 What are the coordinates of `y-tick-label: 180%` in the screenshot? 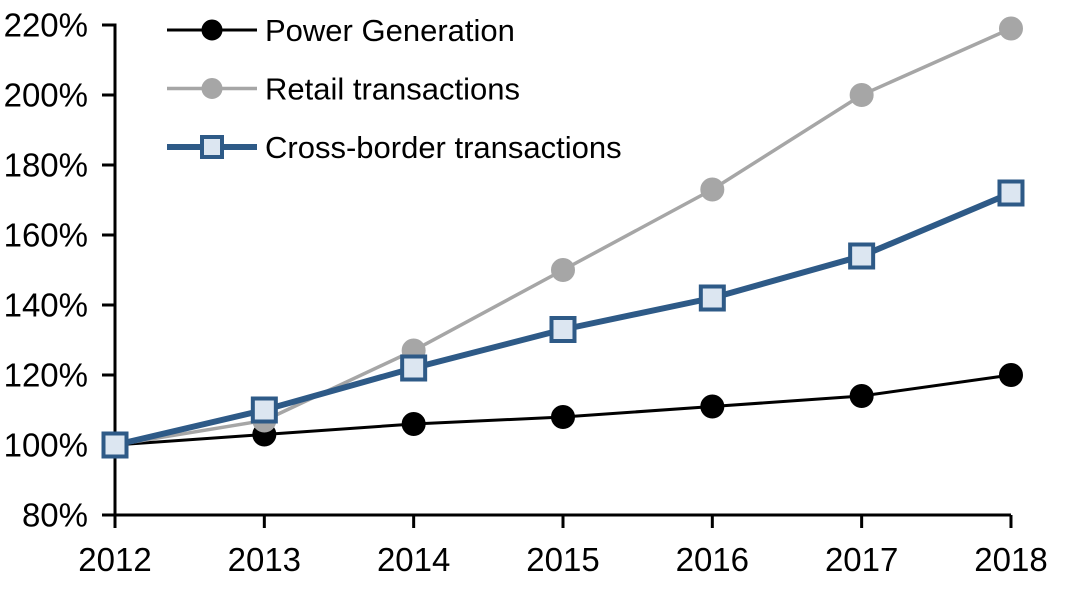 It's located at (46, 165).